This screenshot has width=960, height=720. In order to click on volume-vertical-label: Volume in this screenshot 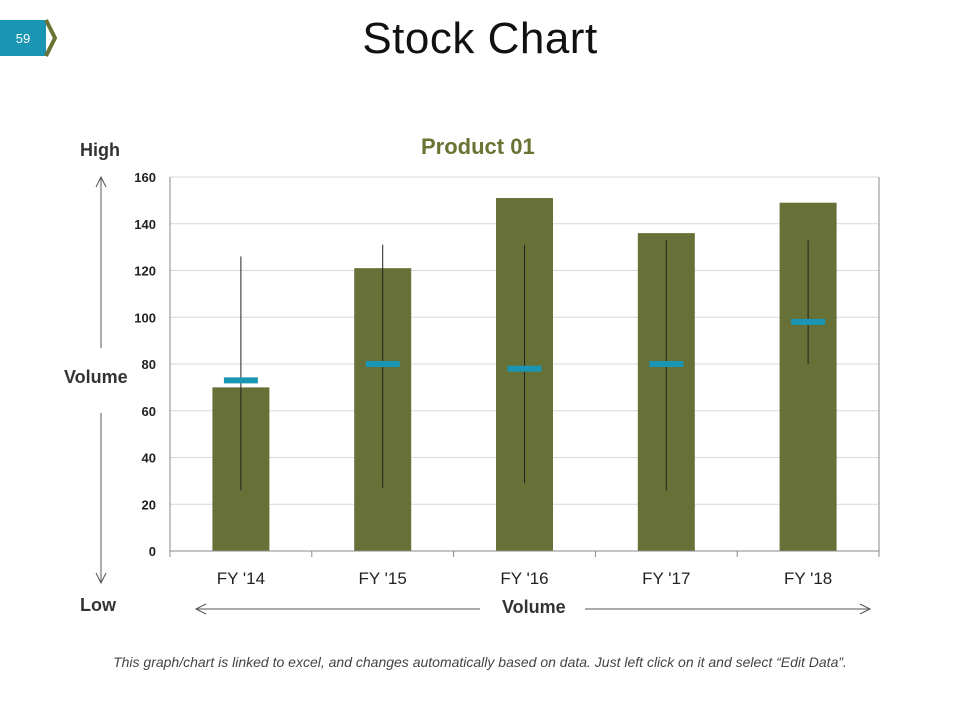, I will do `click(96, 377)`.